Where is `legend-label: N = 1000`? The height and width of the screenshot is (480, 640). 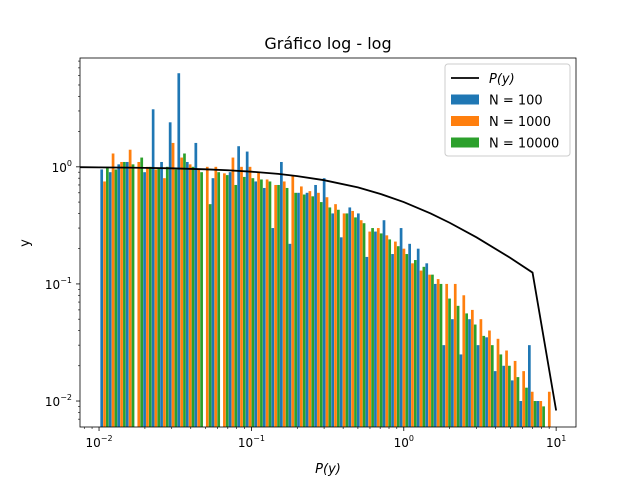
legend-label: N = 1000 is located at coordinates (520, 122).